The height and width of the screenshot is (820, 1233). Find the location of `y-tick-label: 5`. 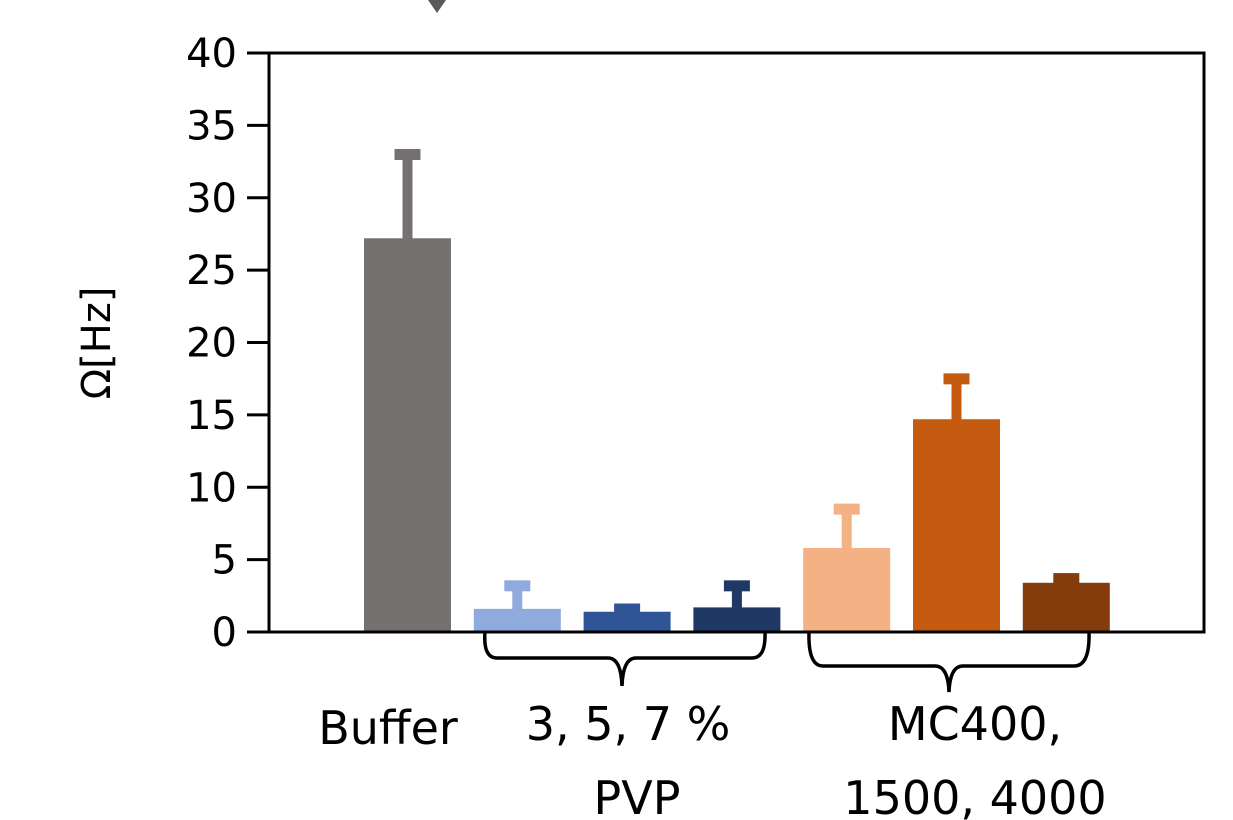

y-tick-label: 5 is located at coordinates (224, 561).